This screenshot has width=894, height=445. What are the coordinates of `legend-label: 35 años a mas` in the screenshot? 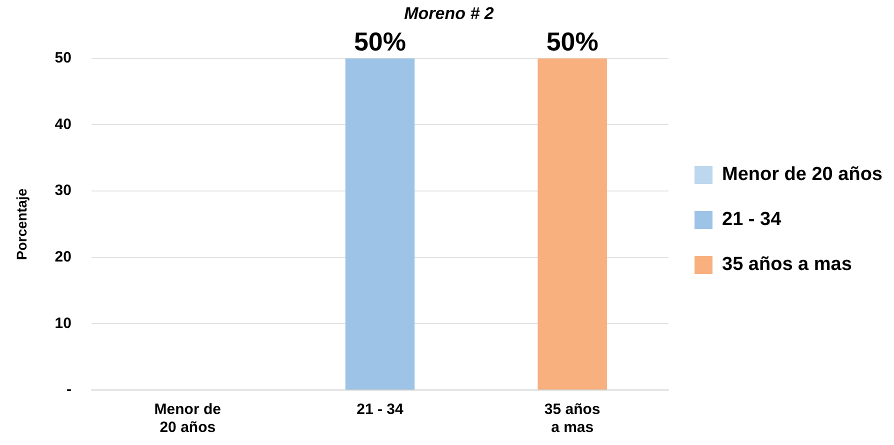 It's located at (787, 265).